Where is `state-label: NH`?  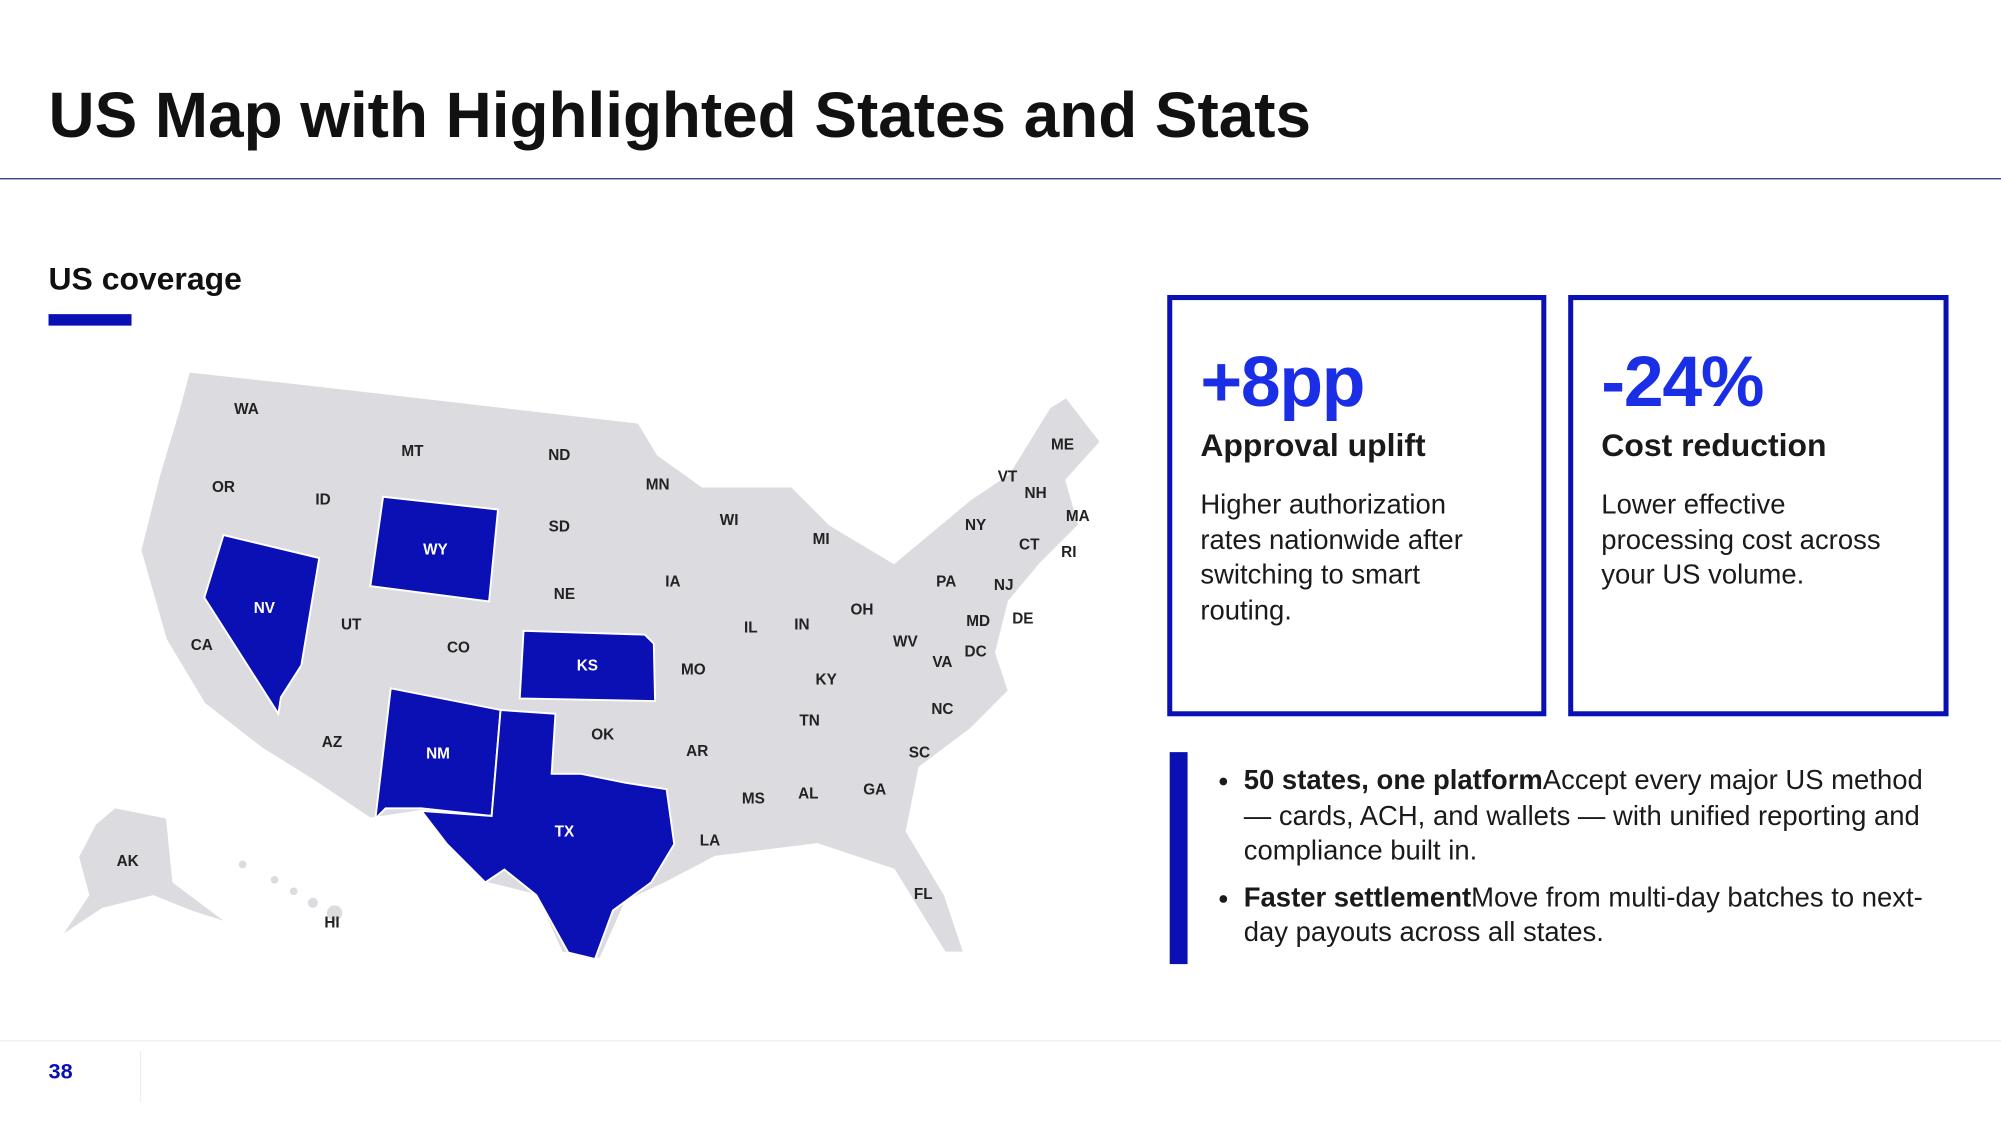
state-label: NH is located at coordinates (1036, 493).